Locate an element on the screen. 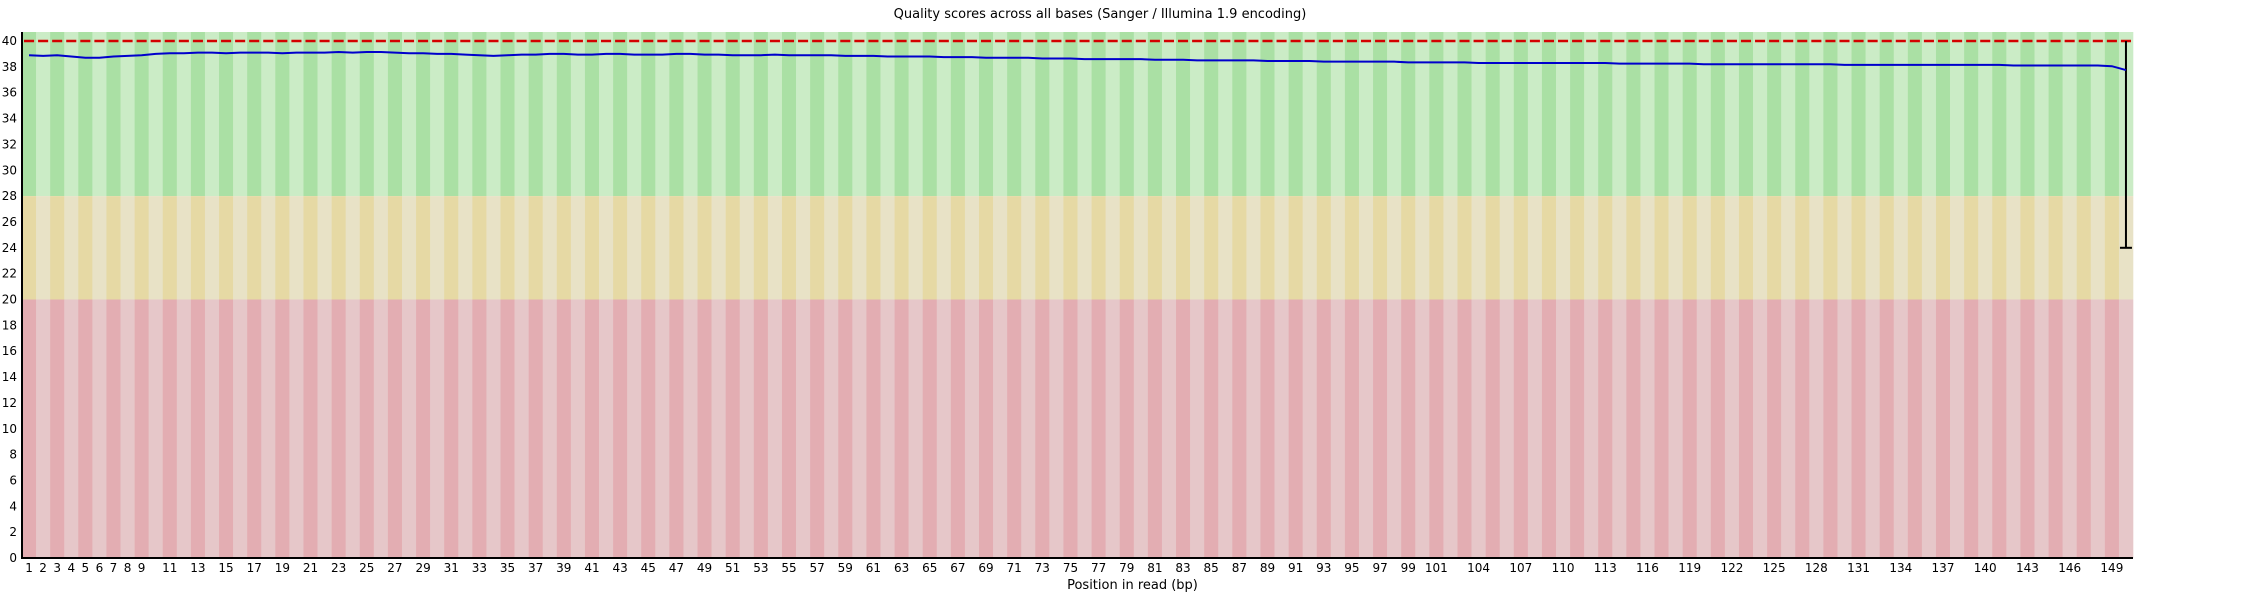 Image resolution: width=2265 pixels, height=600 pixels. svg-text: 65 is located at coordinates (929, 568).